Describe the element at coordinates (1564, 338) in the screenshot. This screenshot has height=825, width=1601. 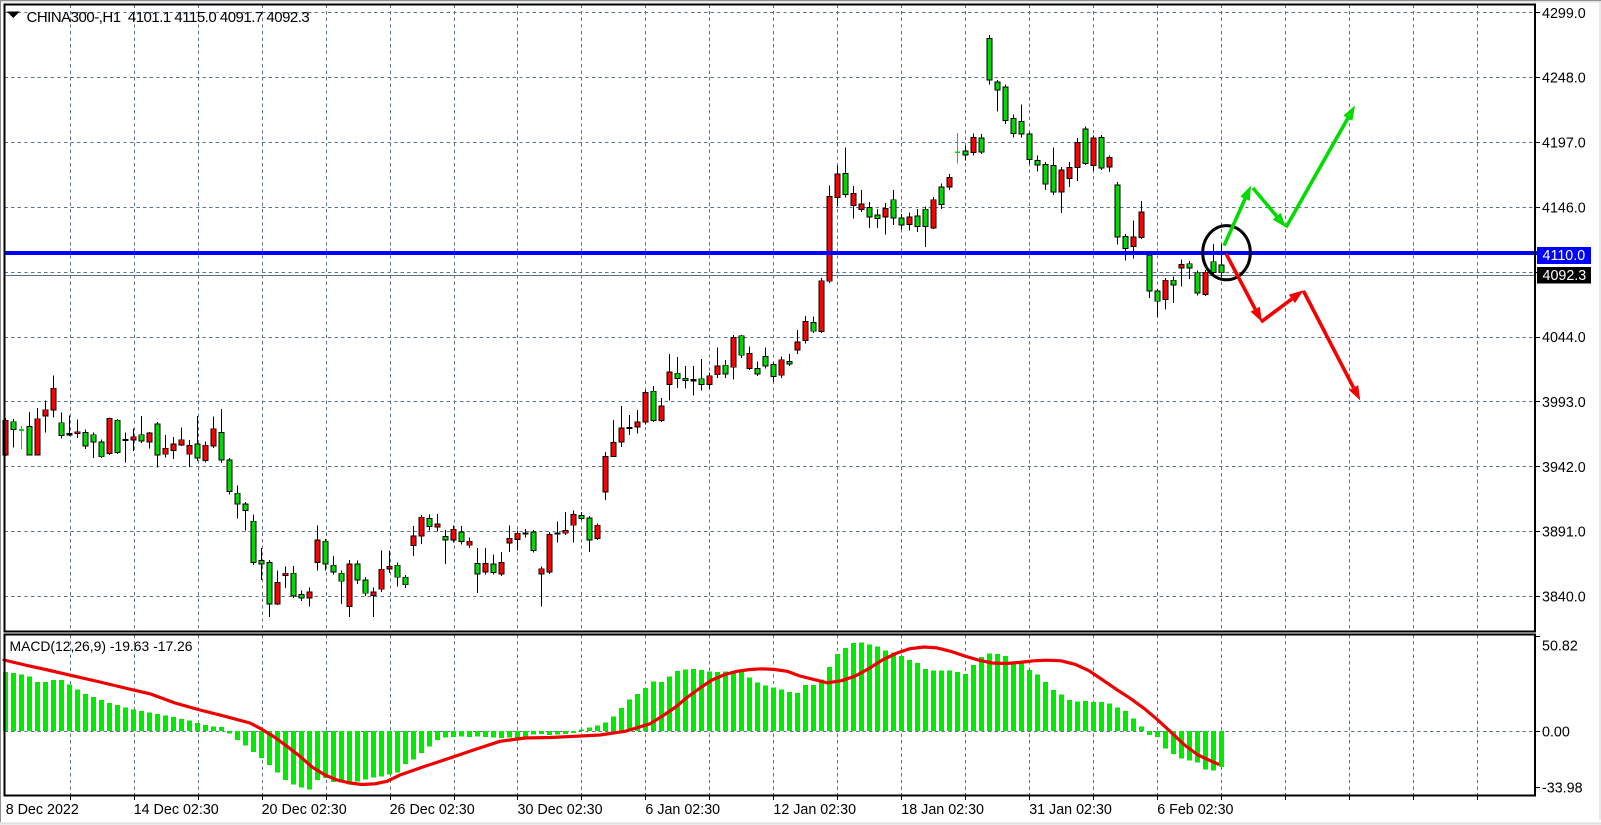
I see `svg-text: 4044.0` at that location.